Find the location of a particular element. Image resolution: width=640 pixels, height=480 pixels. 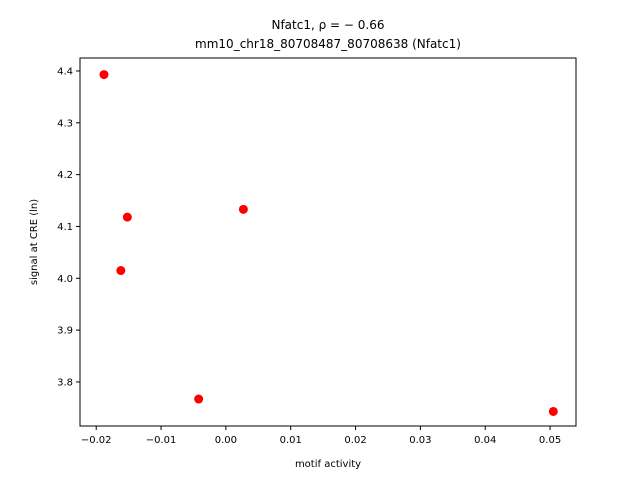

y-tick-label: 4.2 is located at coordinates (65, 175).